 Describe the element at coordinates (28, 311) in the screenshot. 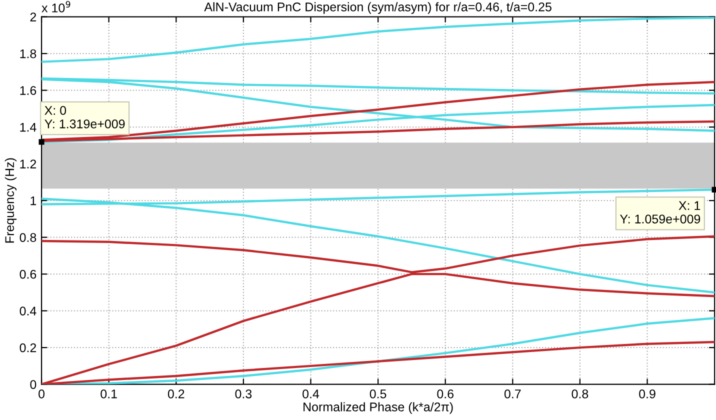

I see `y-tick-label: 0.4` at that location.